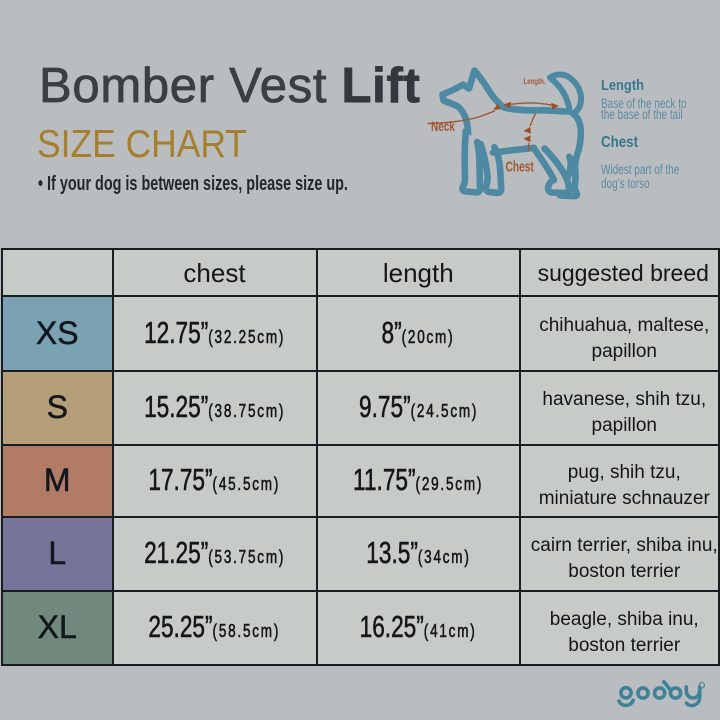  Describe the element at coordinates (520, 166) in the screenshot. I see `svg-text: Chest` at that location.